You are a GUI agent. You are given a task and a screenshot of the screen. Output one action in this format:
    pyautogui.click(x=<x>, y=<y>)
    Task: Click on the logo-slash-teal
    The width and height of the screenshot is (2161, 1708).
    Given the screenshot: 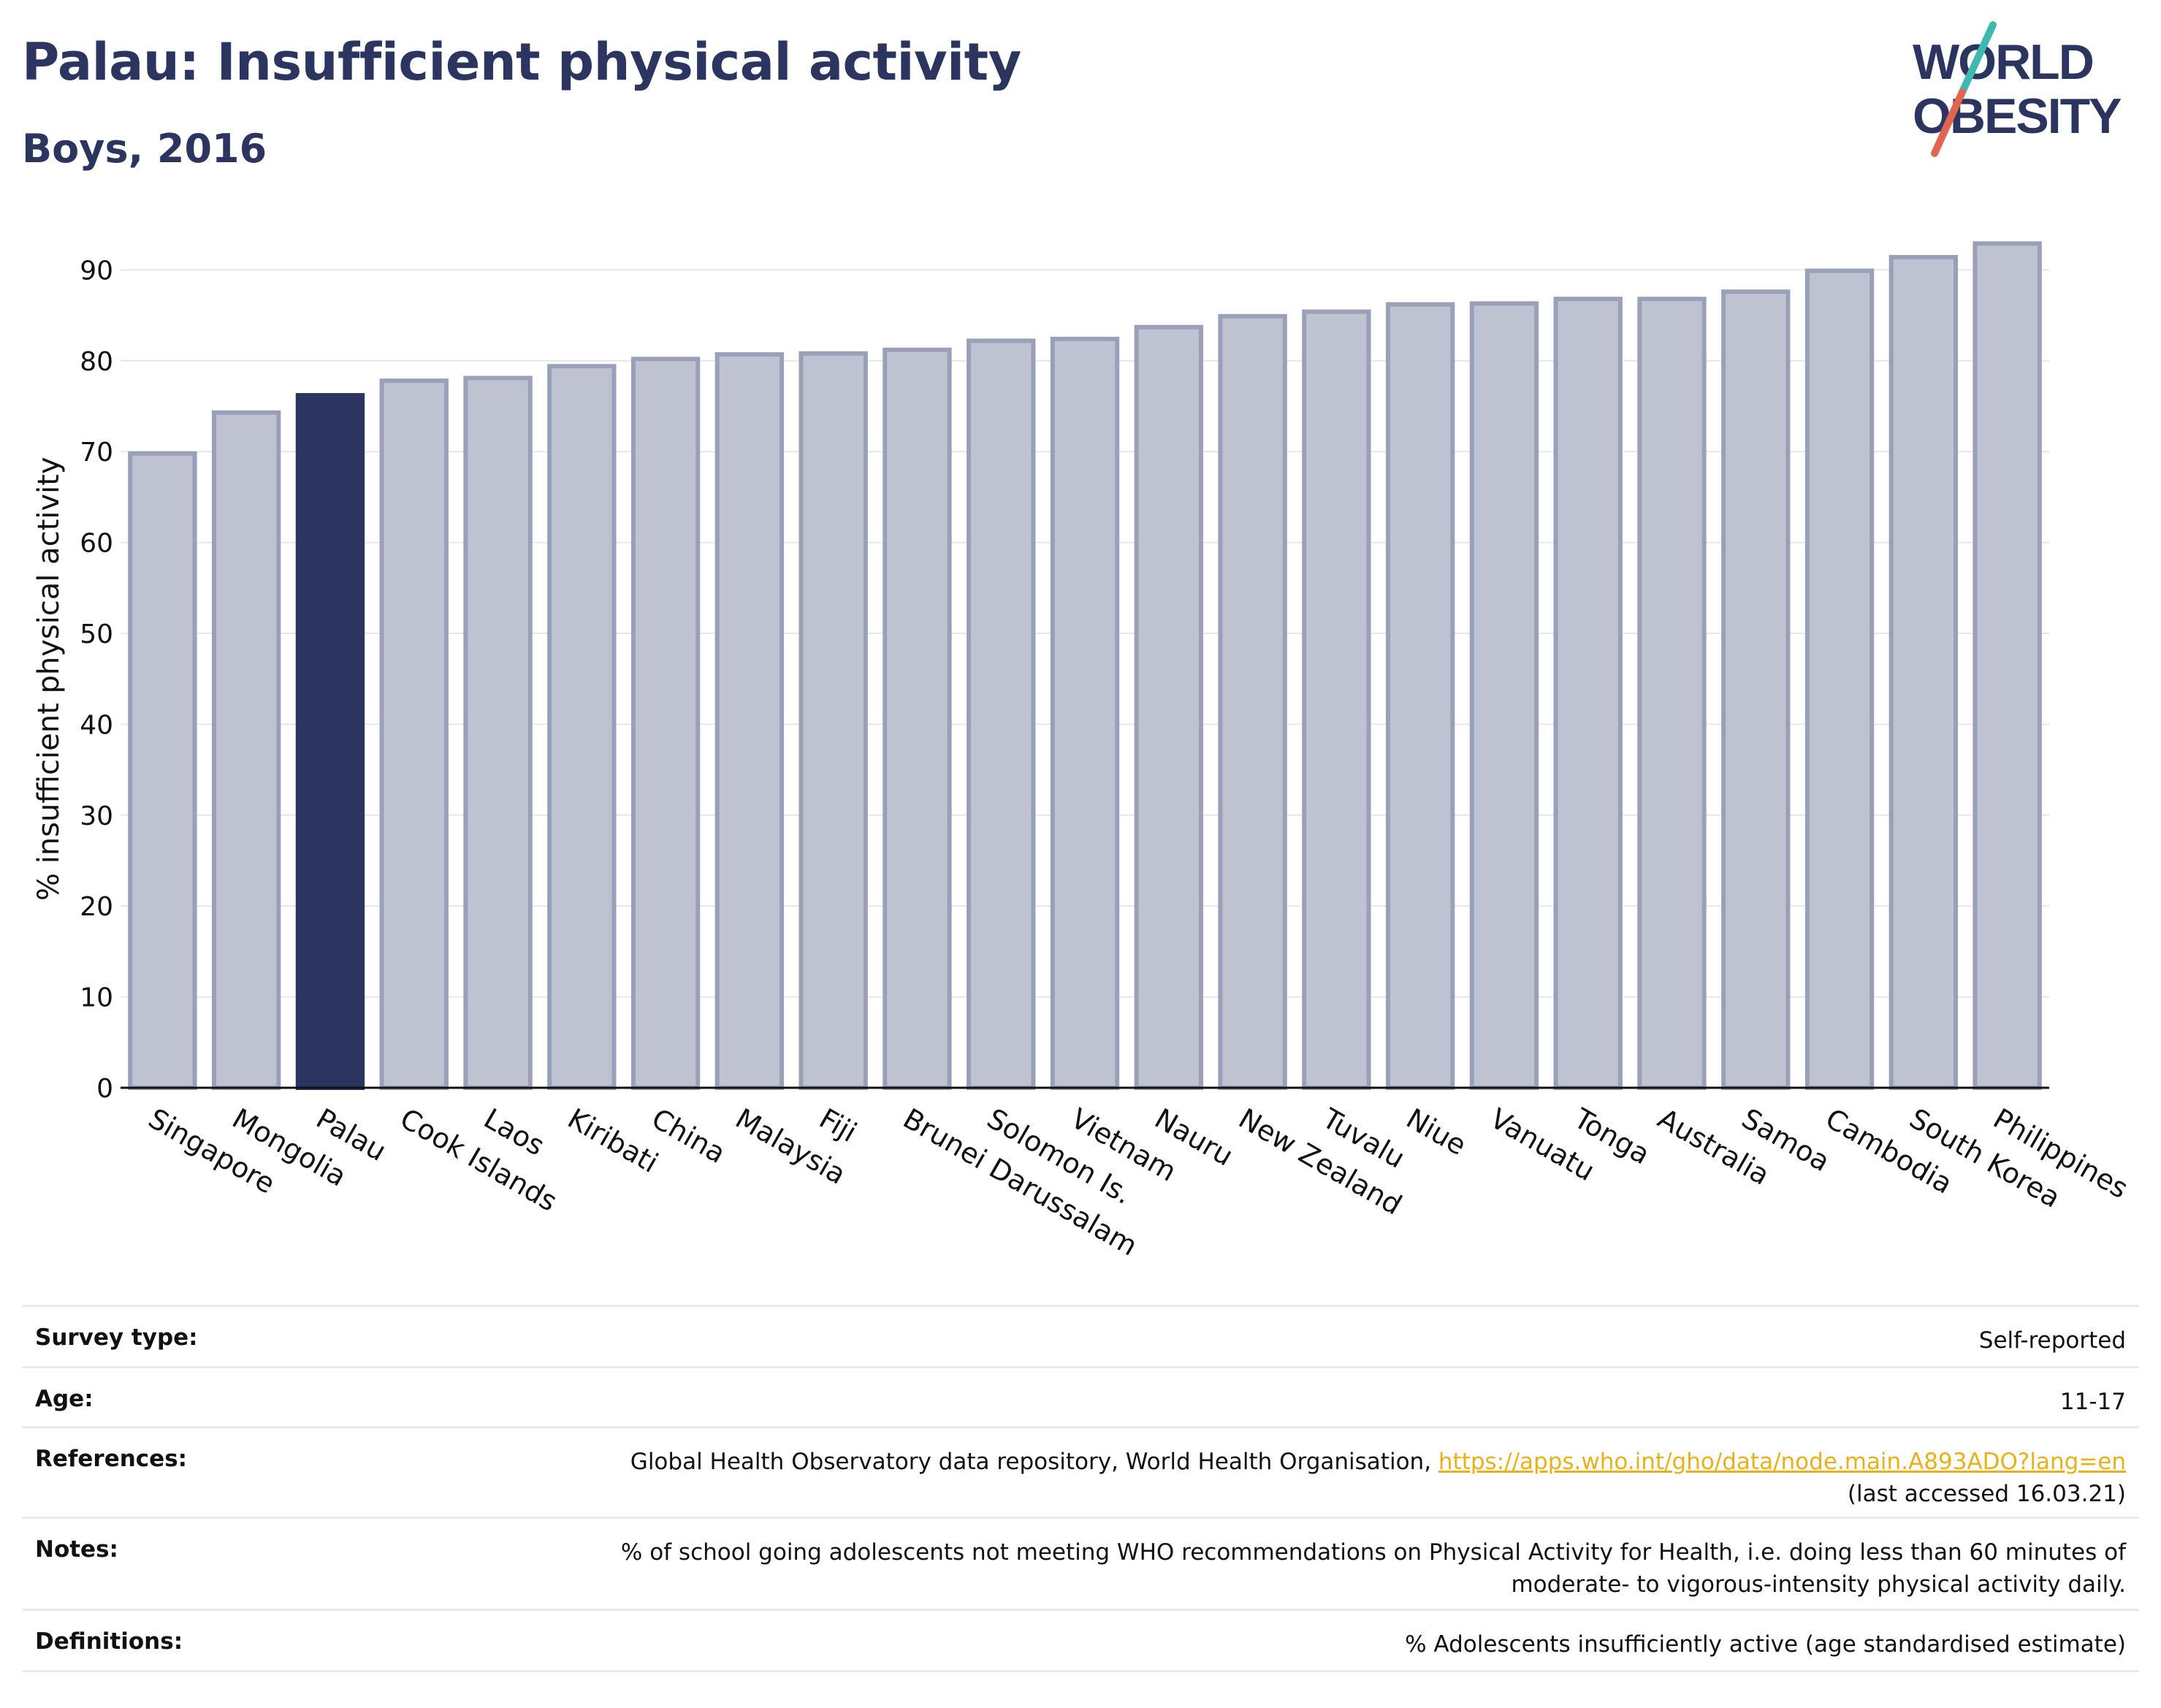 What is the action you would take?
    pyautogui.click(x=1978, y=58)
    